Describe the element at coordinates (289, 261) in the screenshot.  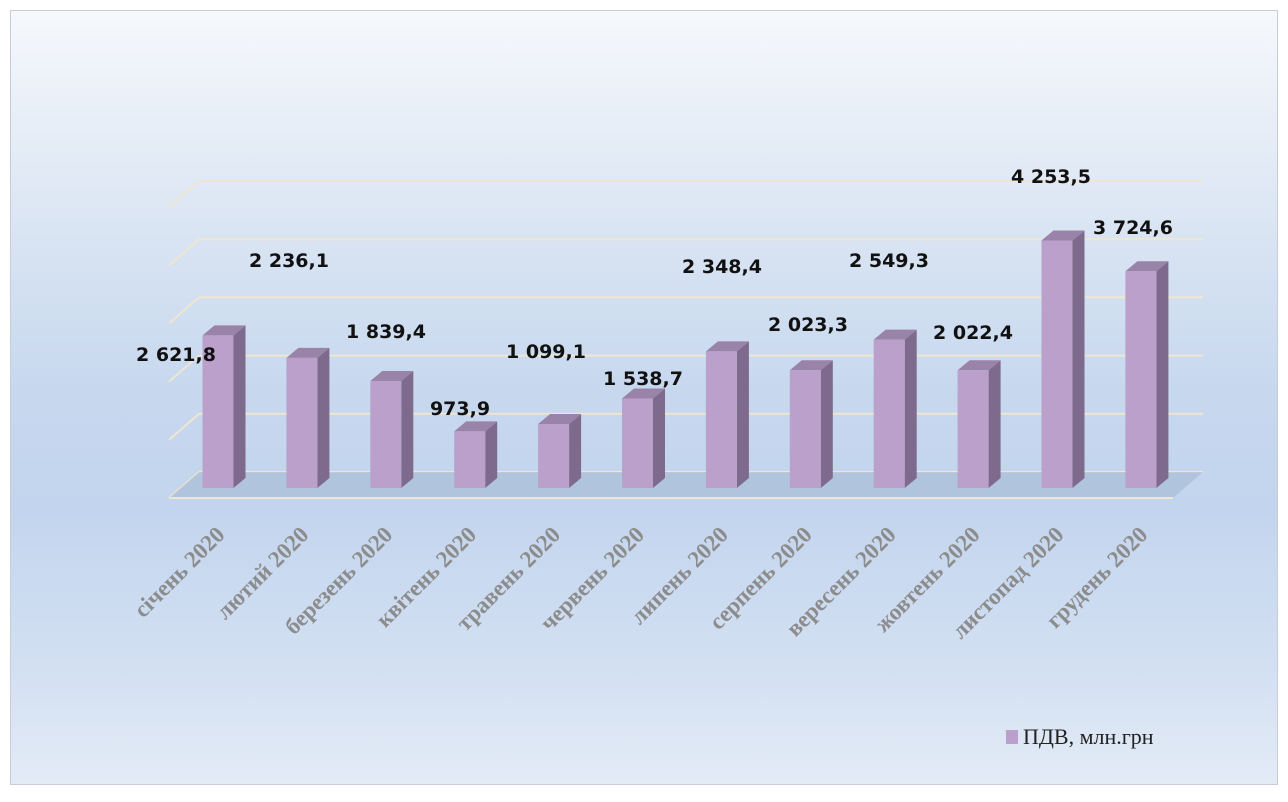
I see `data-label: 2 236,1` at that location.